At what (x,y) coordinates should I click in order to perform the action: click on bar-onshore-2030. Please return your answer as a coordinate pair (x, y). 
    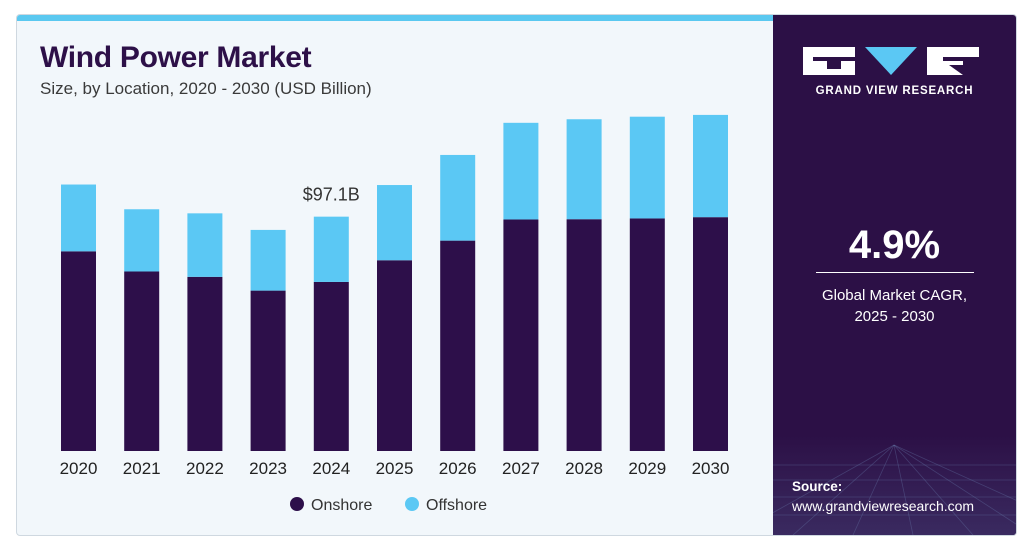
    Looking at the image, I should click on (710, 334).